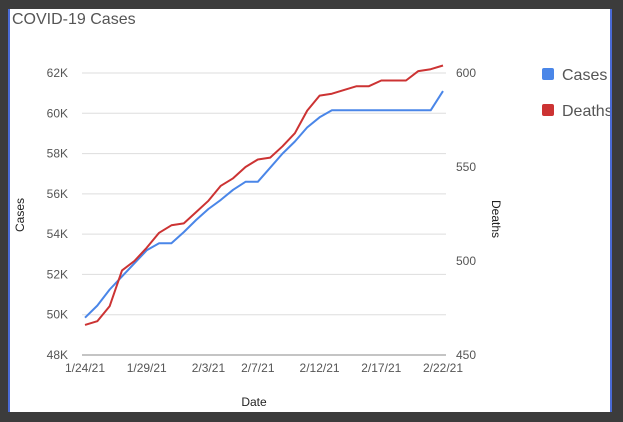 The width and height of the screenshot is (623, 422). Describe the element at coordinates (466, 167) in the screenshot. I see `y2-tick-label: 550` at that location.